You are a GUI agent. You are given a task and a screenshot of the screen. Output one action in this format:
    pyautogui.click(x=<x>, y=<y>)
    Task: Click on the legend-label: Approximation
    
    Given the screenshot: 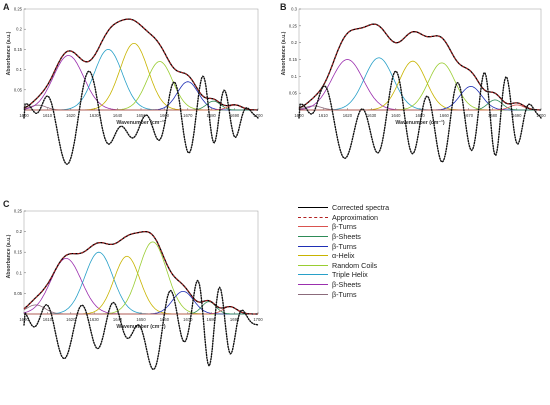 What is the action you would take?
    pyautogui.click(x=355, y=217)
    